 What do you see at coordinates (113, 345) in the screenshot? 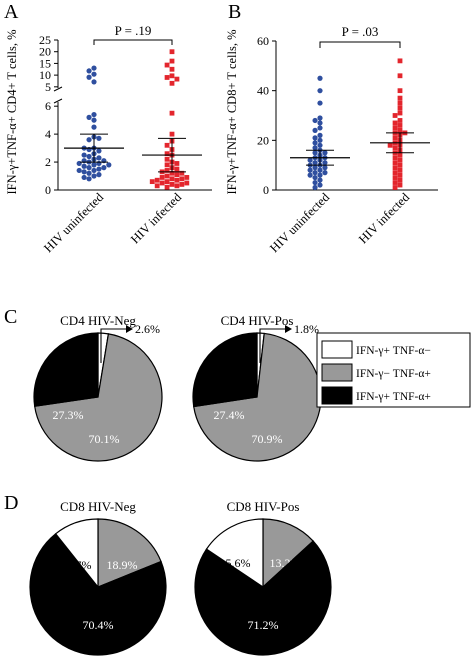
I see `callout-line` at bounding box center [113, 345].